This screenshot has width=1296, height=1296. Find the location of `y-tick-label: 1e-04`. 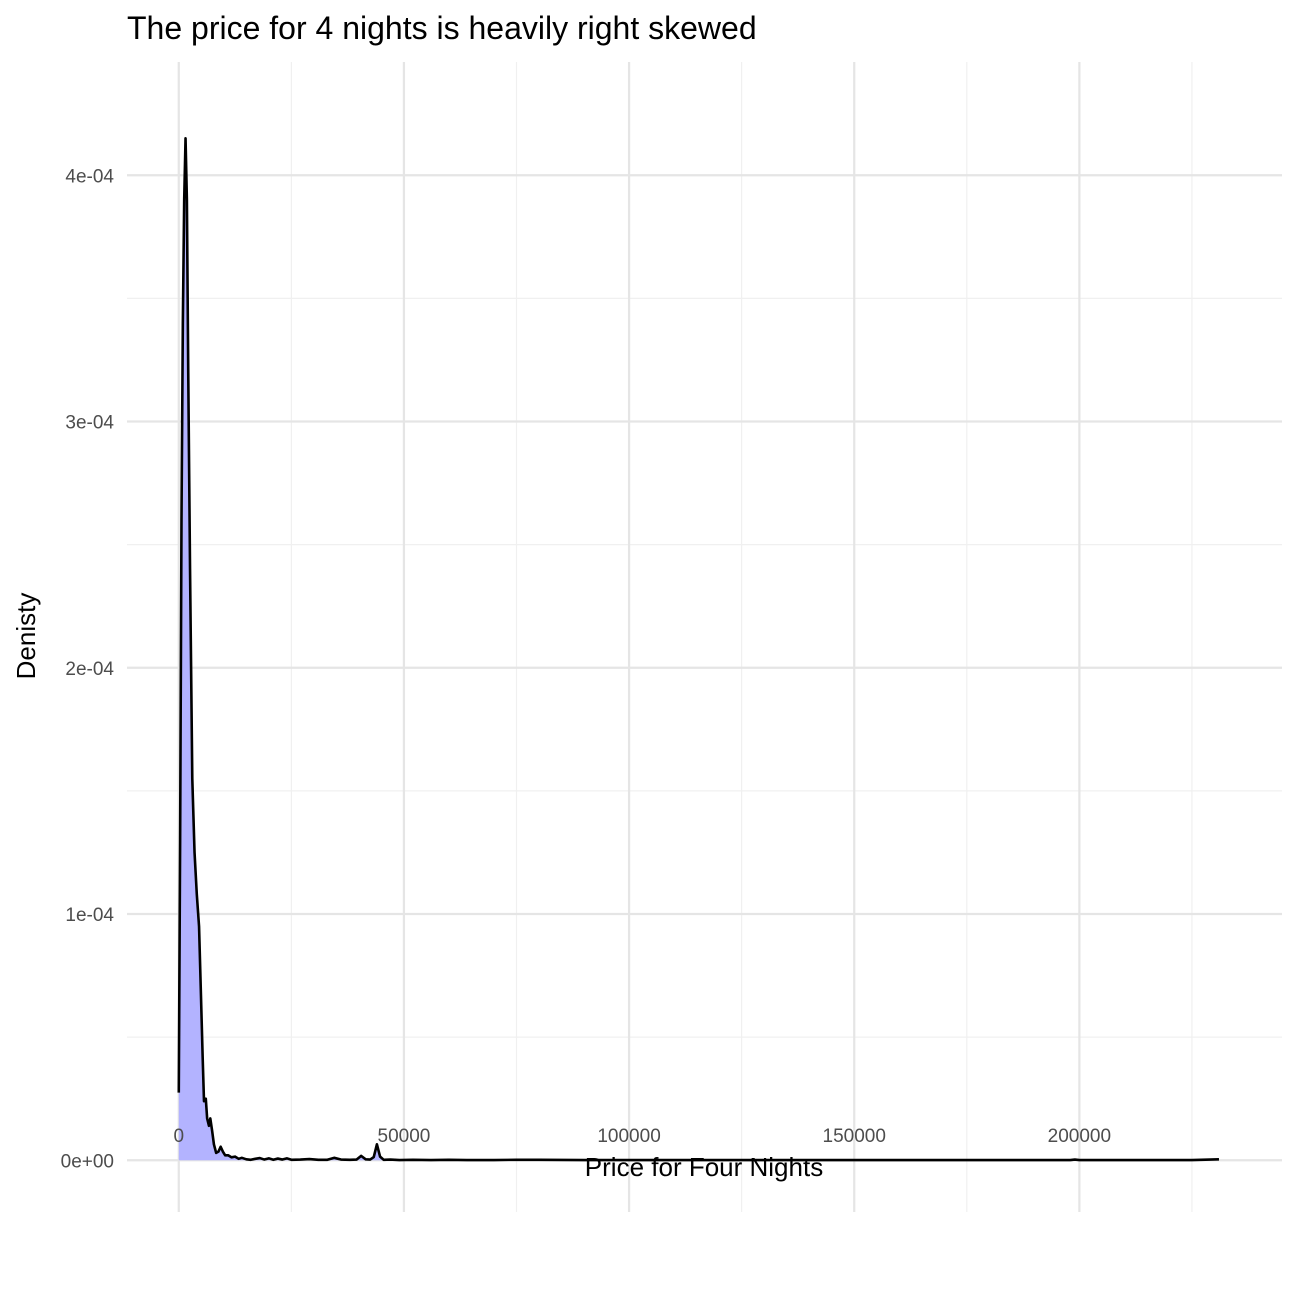

y-tick-label: 1e-04 is located at coordinates (89, 915).